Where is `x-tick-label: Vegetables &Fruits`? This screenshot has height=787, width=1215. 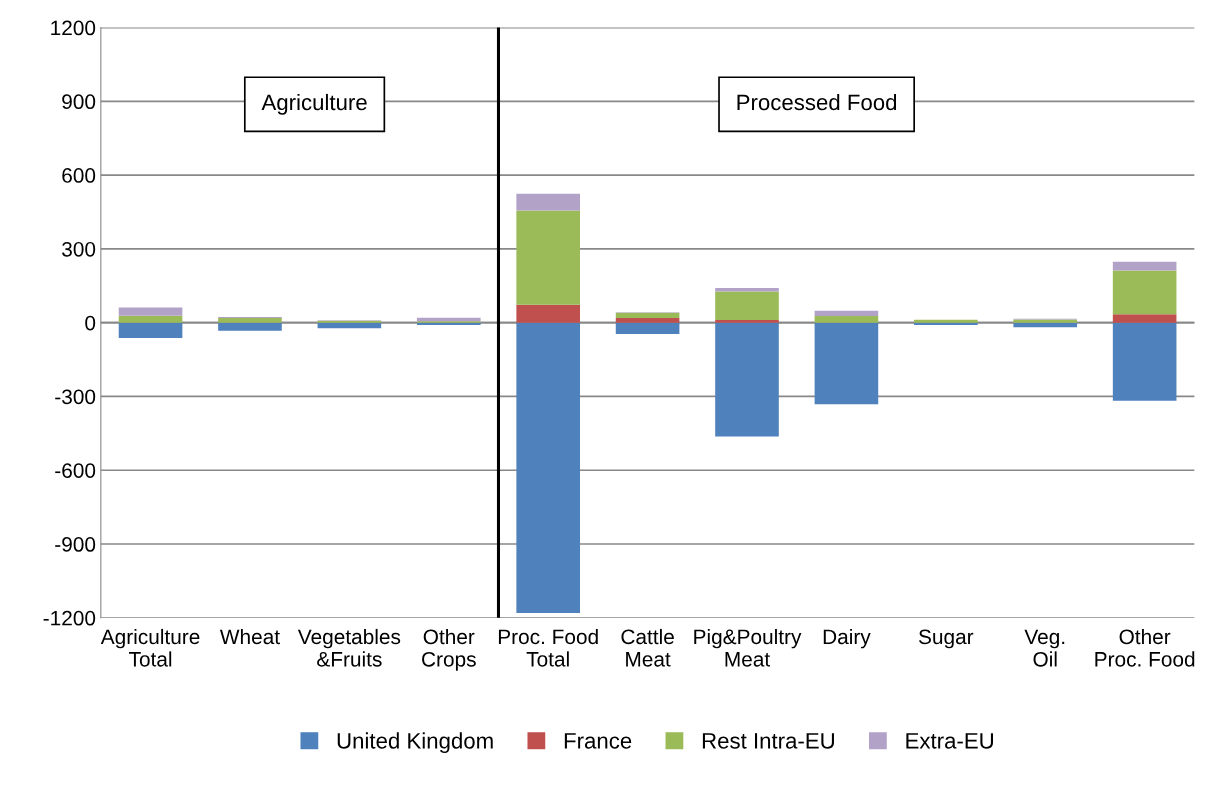
x-tick-label: Vegetables &Fruits is located at coordinates (349, 647).